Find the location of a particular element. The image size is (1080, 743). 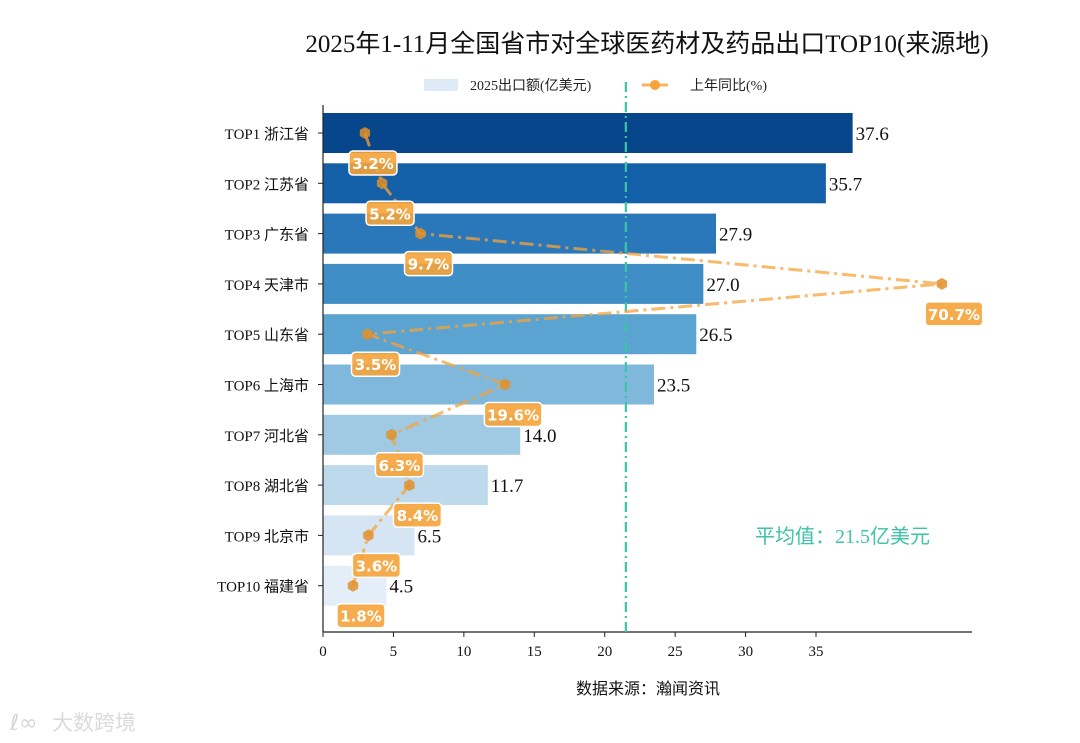

watermark-text: 大数跨境 is located at coordinates (94, 723).